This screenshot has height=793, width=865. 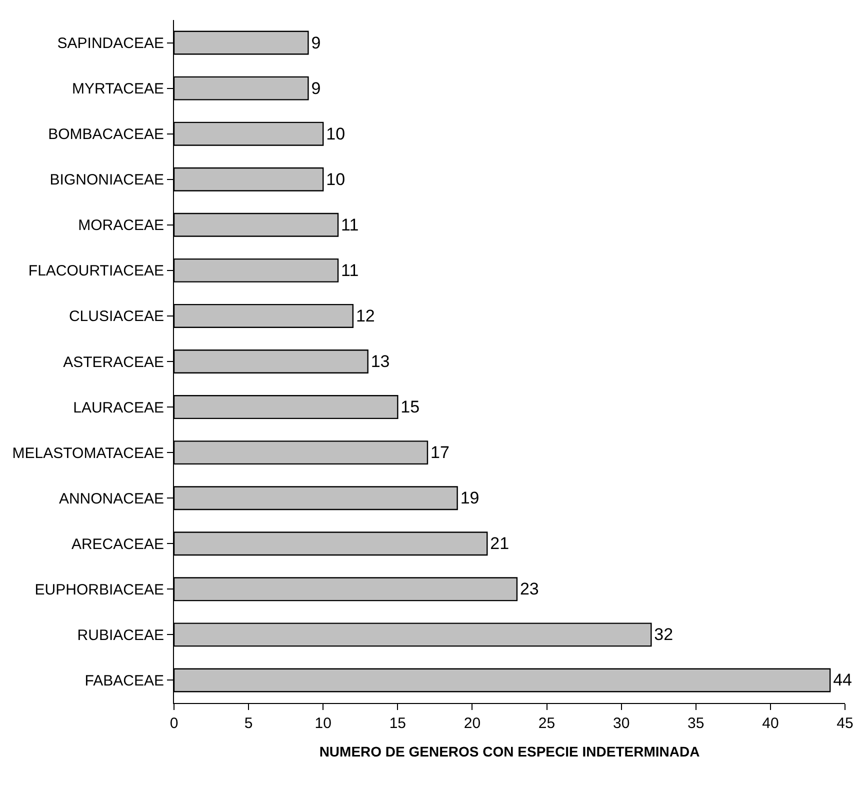 What do you see at coordinates (323, 723) in the screenshot?
I see `x-tick-label: 10` at bounding box center [323, 723].